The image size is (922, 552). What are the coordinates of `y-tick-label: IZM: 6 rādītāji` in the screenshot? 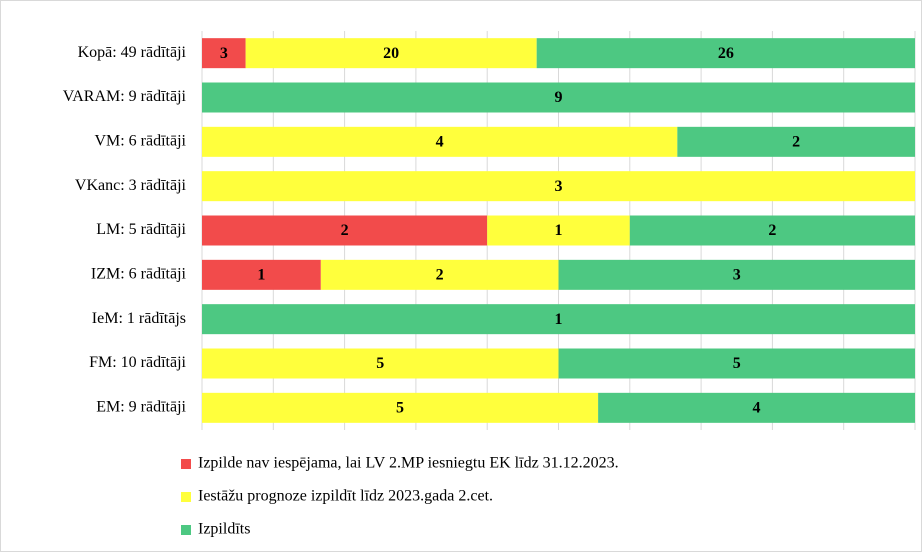 It's located at (139, 274).